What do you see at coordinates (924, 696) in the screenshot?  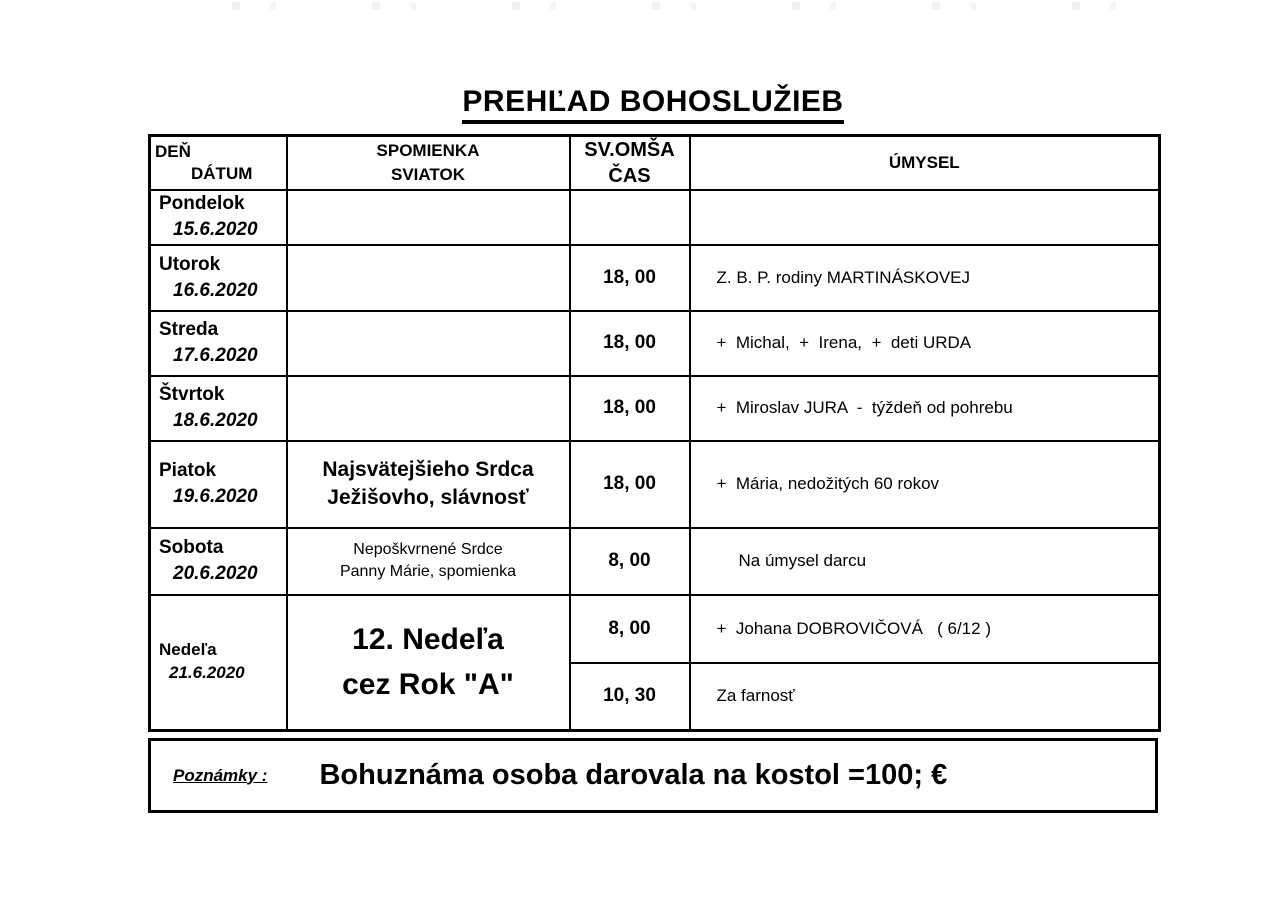 I see `intention-cell: Za farnosť` at bounding box center [924, 696].